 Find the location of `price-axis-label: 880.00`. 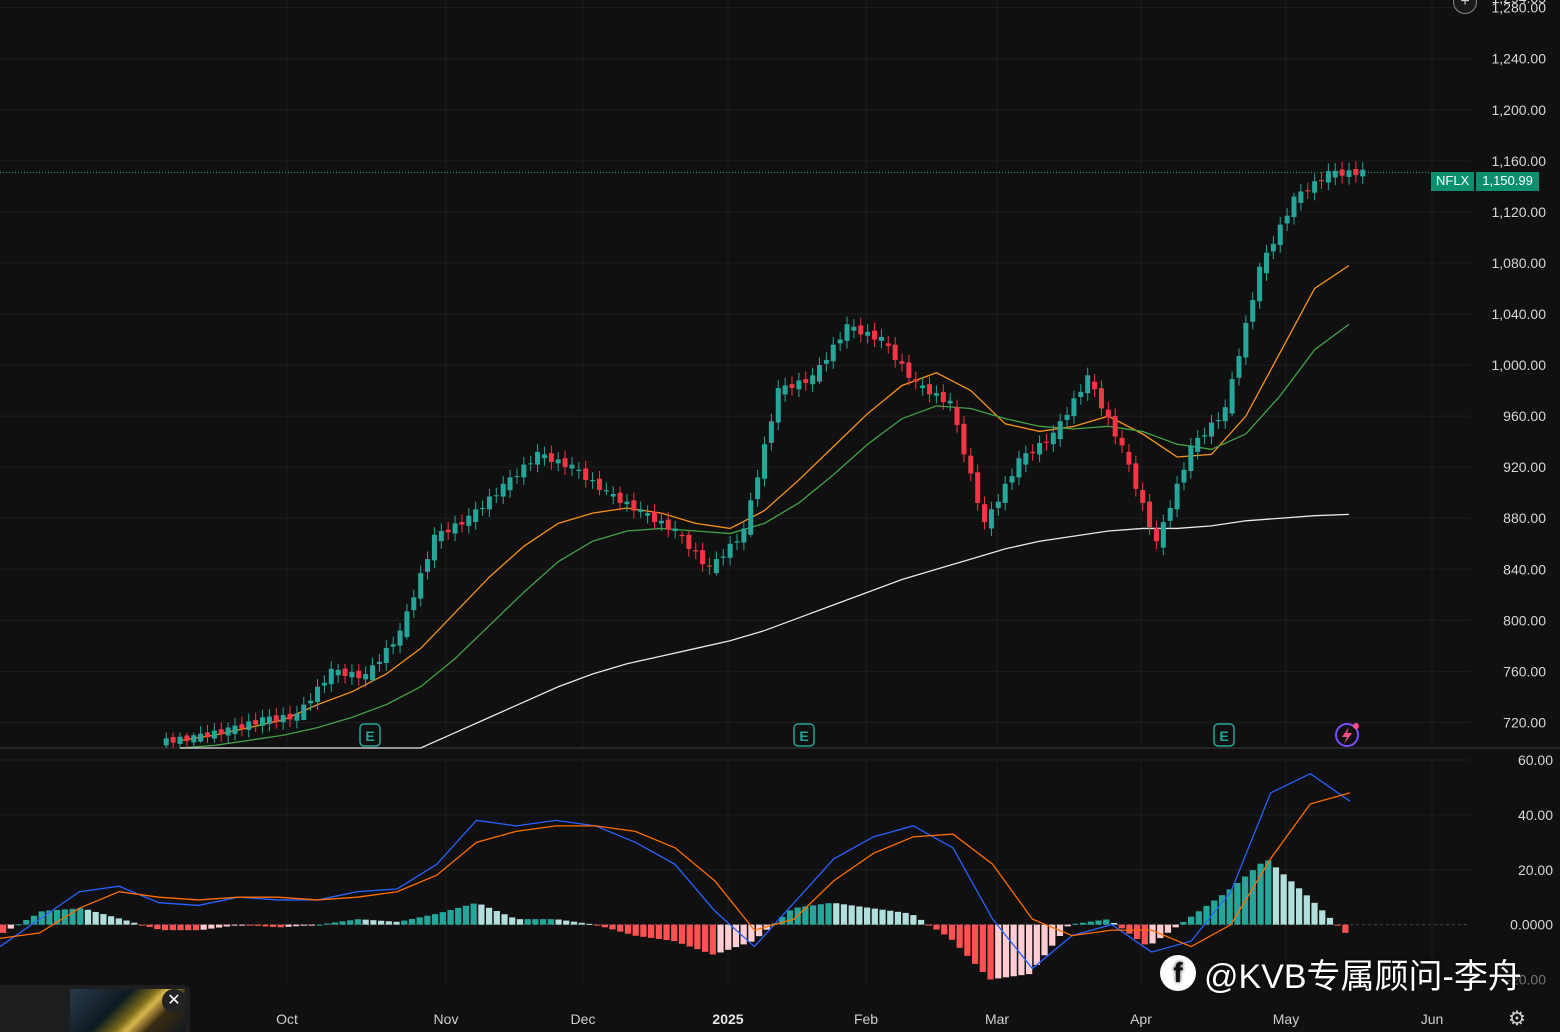

price-axis-label: 880.00 is located at coordinates (1524, 518).